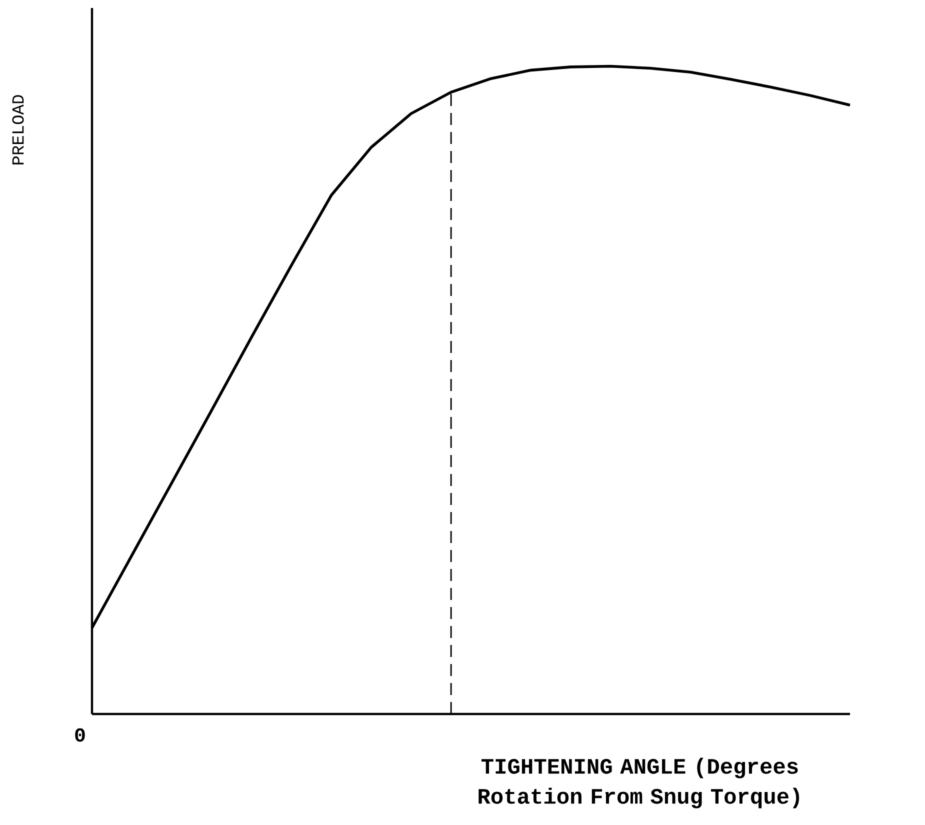 Image resolution: width=925 pixels, height=825 pixels. Describe the element at coordinates (639, 783) in the screenshot. I see `x-axis-title: TIGHTENING ANGLE (Degrees Rotation From Snug Torque)` at that location.